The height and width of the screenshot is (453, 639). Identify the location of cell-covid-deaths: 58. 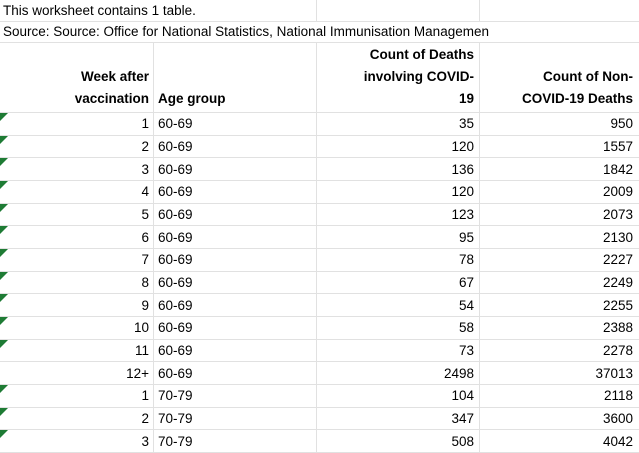
(398, 328).